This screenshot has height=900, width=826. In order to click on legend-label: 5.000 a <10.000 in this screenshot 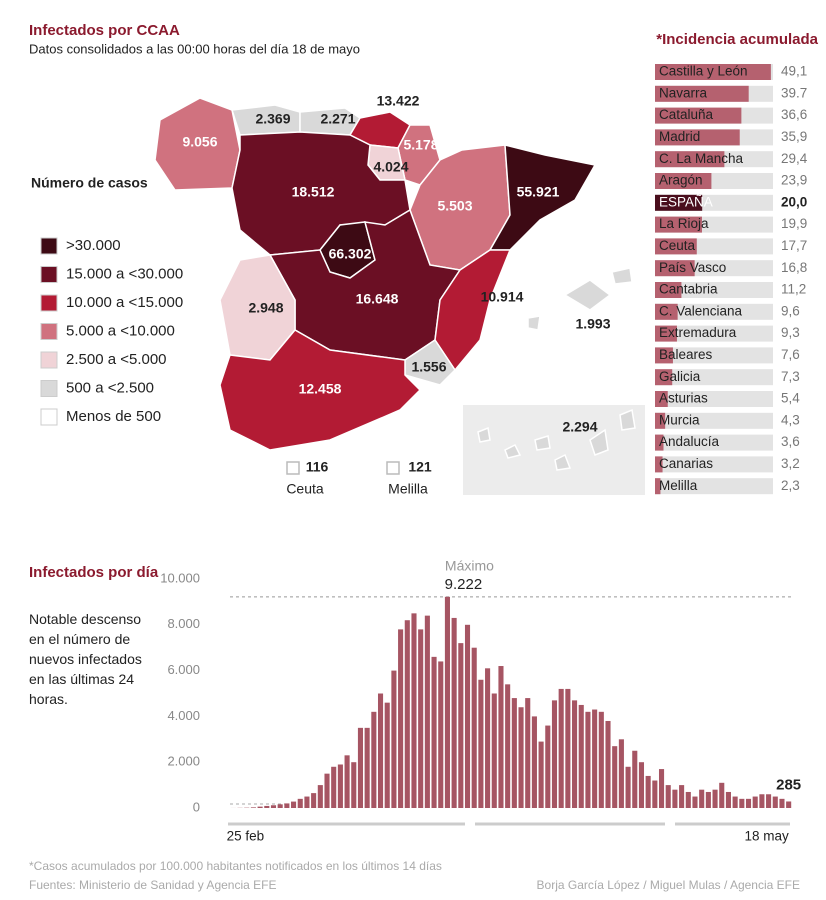, I will do `click(120, 330)`.